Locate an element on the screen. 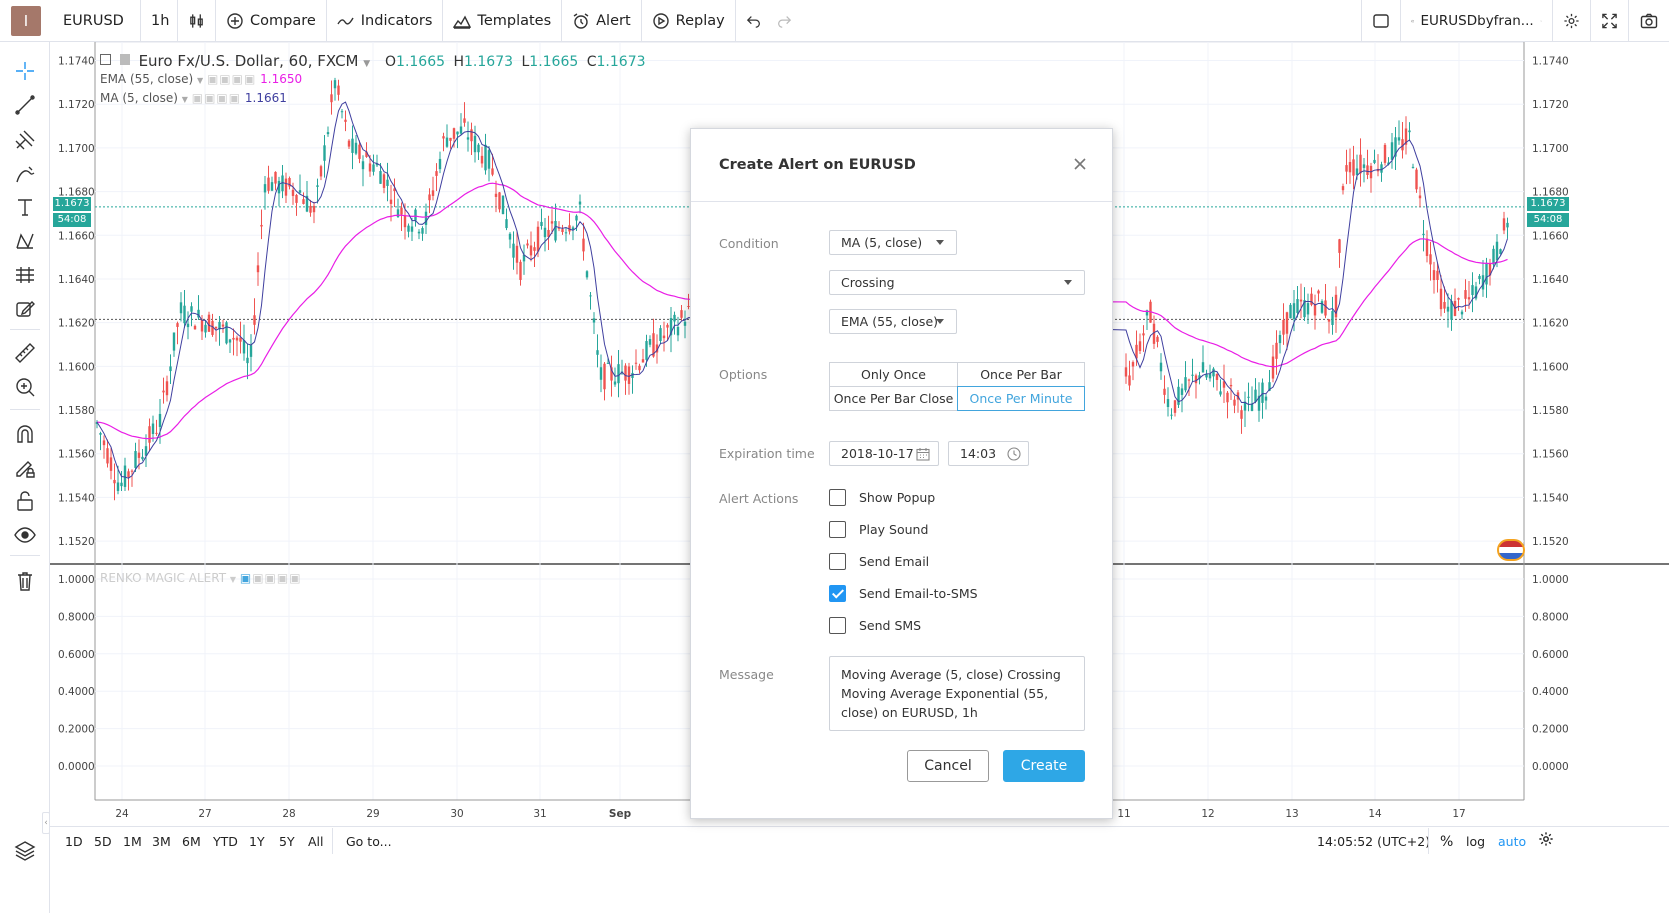 This screenshot has width=1669, height=913. option-once-per-bar-close: Once Per Bar Close is located at coordinates (893, 398).